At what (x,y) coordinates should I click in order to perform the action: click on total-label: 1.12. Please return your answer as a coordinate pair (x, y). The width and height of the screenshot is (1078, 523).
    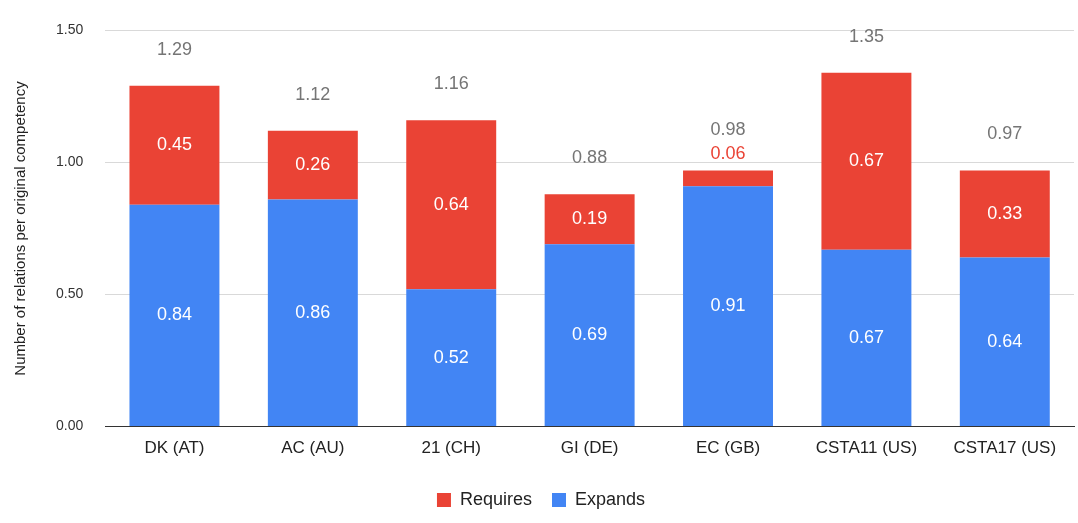
    Looking at the image, I should click on (313, 93).